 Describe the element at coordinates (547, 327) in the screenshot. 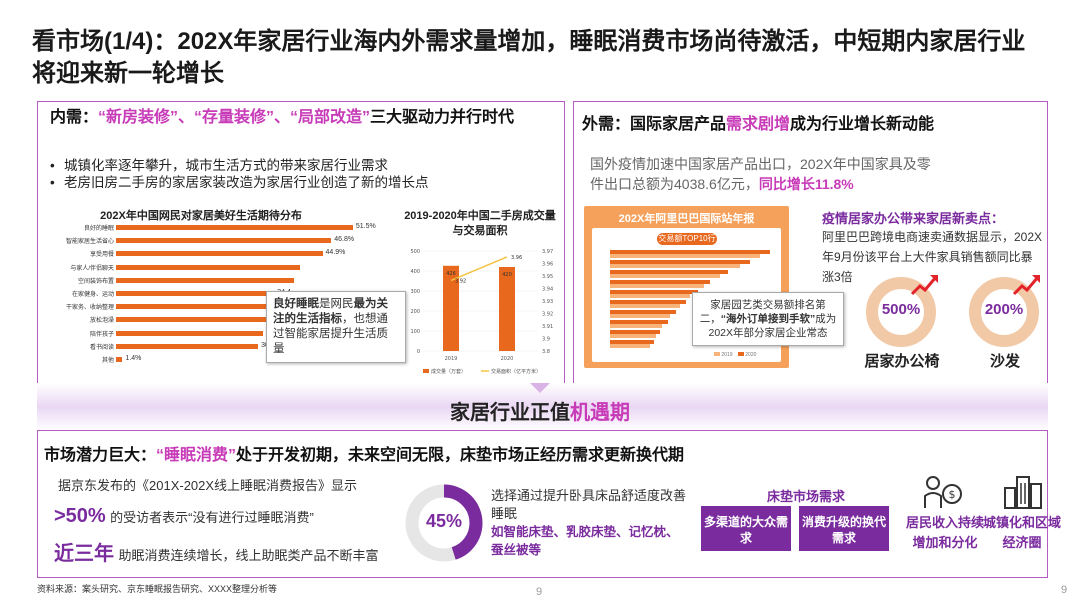

I see `right-tick: 3.91` at that location.